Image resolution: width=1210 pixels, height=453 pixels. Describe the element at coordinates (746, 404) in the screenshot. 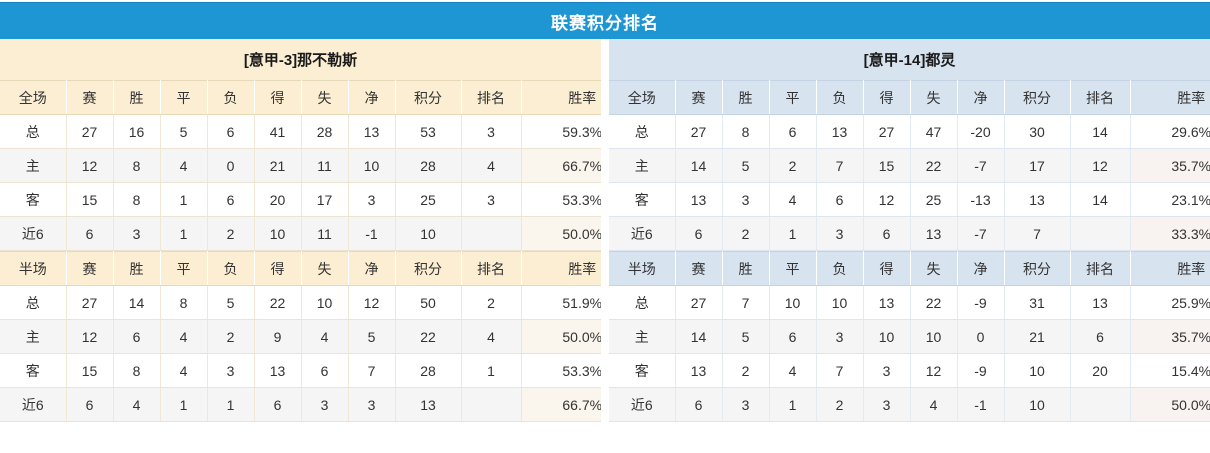

I see `cell-win: 3` at that location.